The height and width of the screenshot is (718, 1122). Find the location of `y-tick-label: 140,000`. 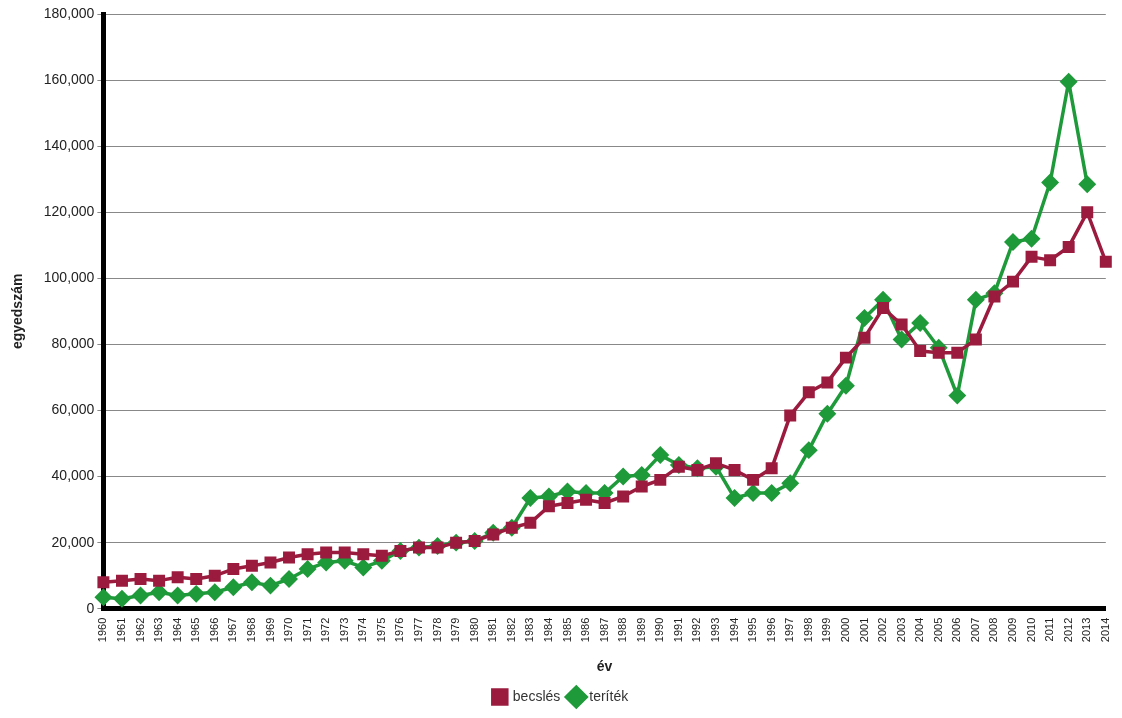

y-tick-label: 140,000 is located at coordinates (69, 145).